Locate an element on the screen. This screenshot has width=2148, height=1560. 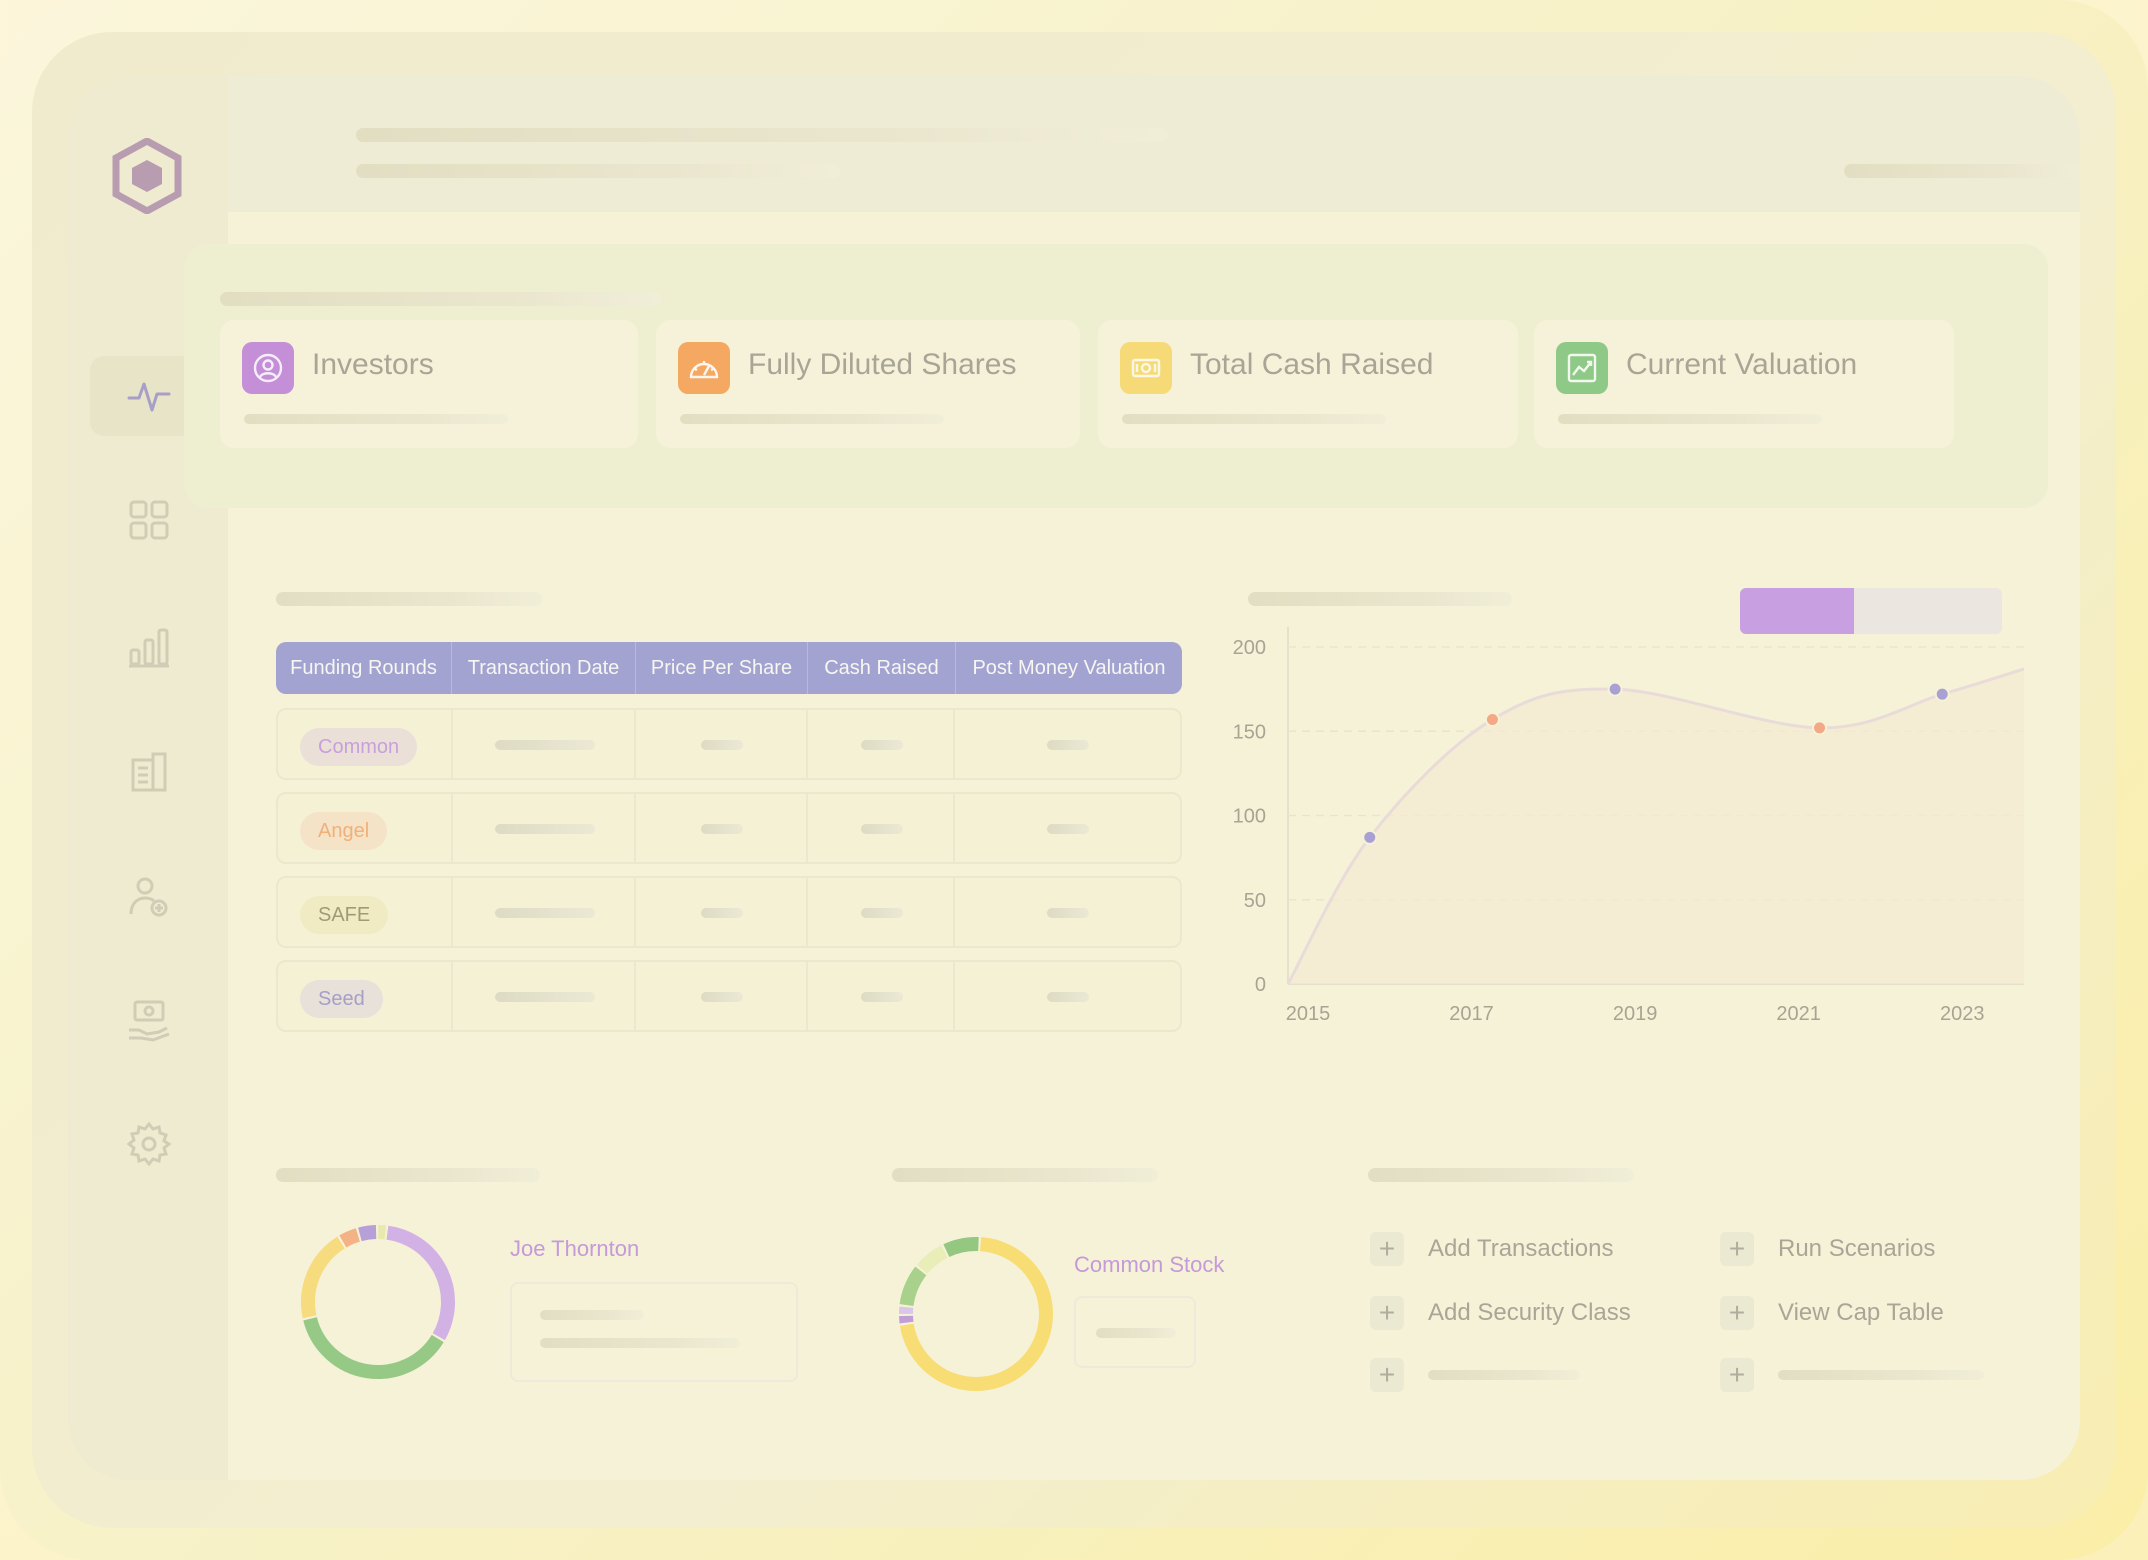
view-cap-table-button: + View Cap Table is located at coordinates (1832, 1313).